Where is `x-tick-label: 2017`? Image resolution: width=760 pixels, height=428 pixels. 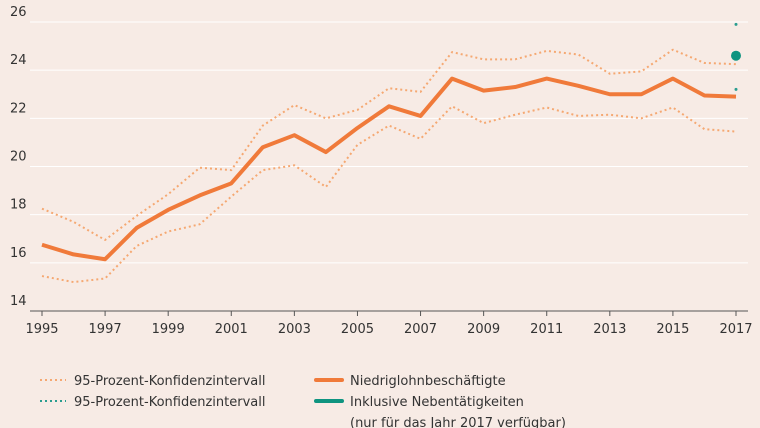
x-tick-label: 2017 is located at coordinates (735, 329).